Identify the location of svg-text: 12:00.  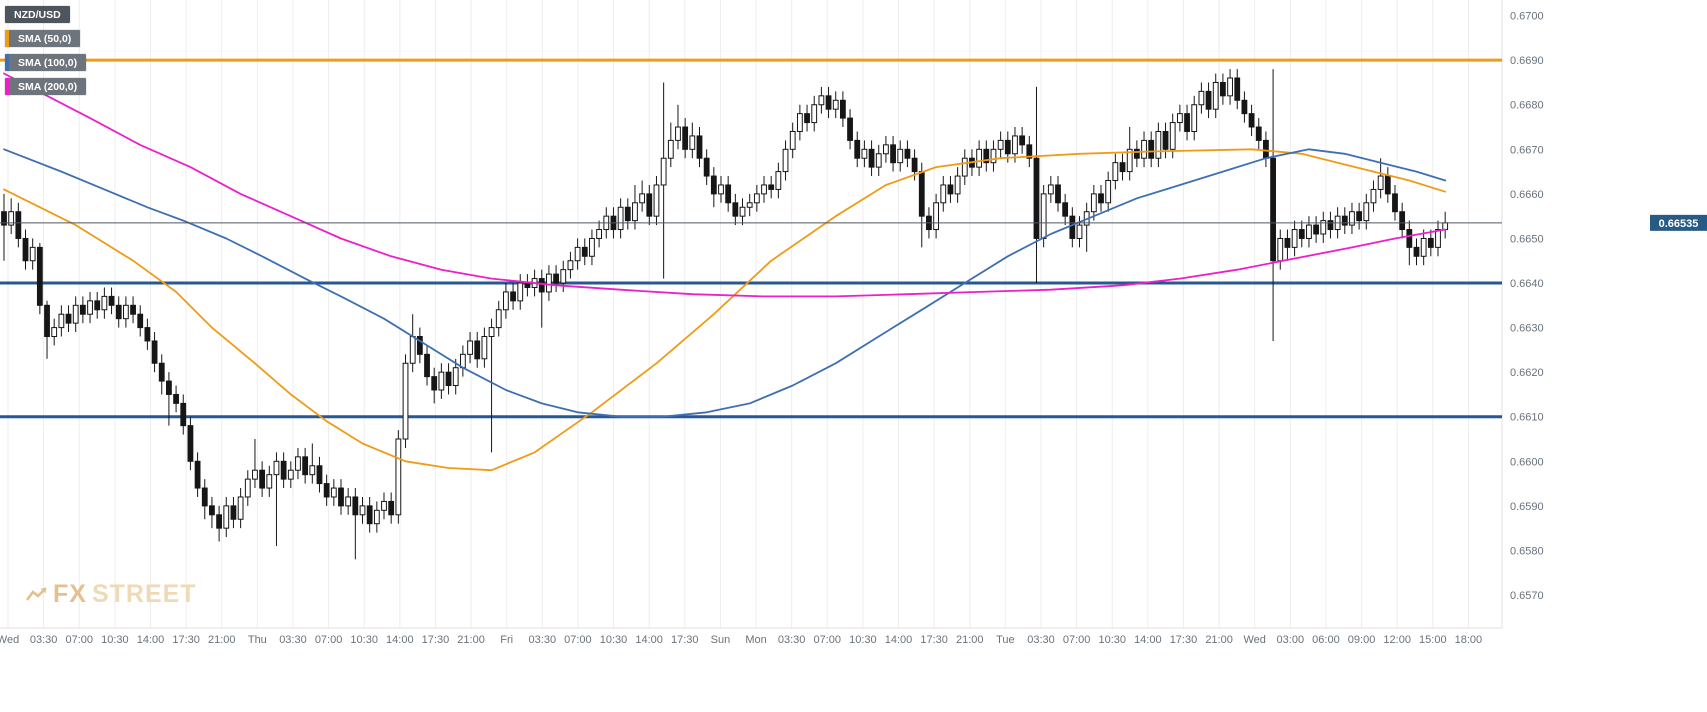
(1397, 640).